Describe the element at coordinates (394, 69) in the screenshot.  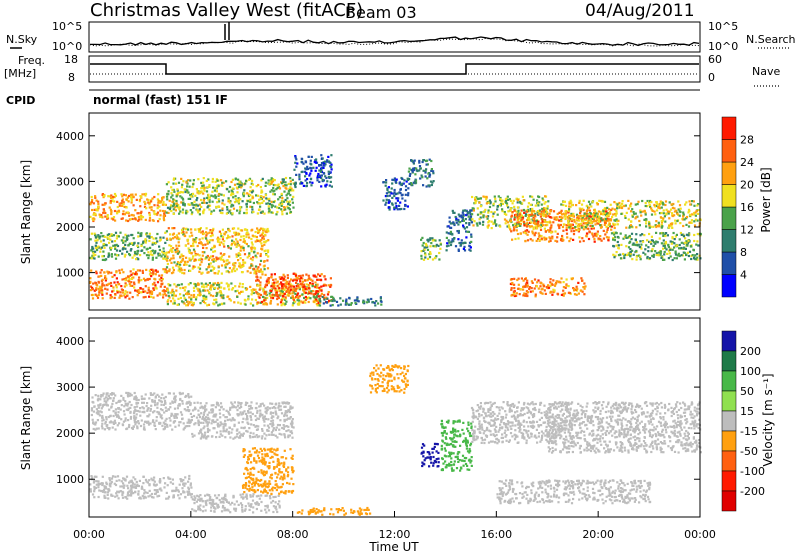
I see `frequency-panel-frame` at that location.